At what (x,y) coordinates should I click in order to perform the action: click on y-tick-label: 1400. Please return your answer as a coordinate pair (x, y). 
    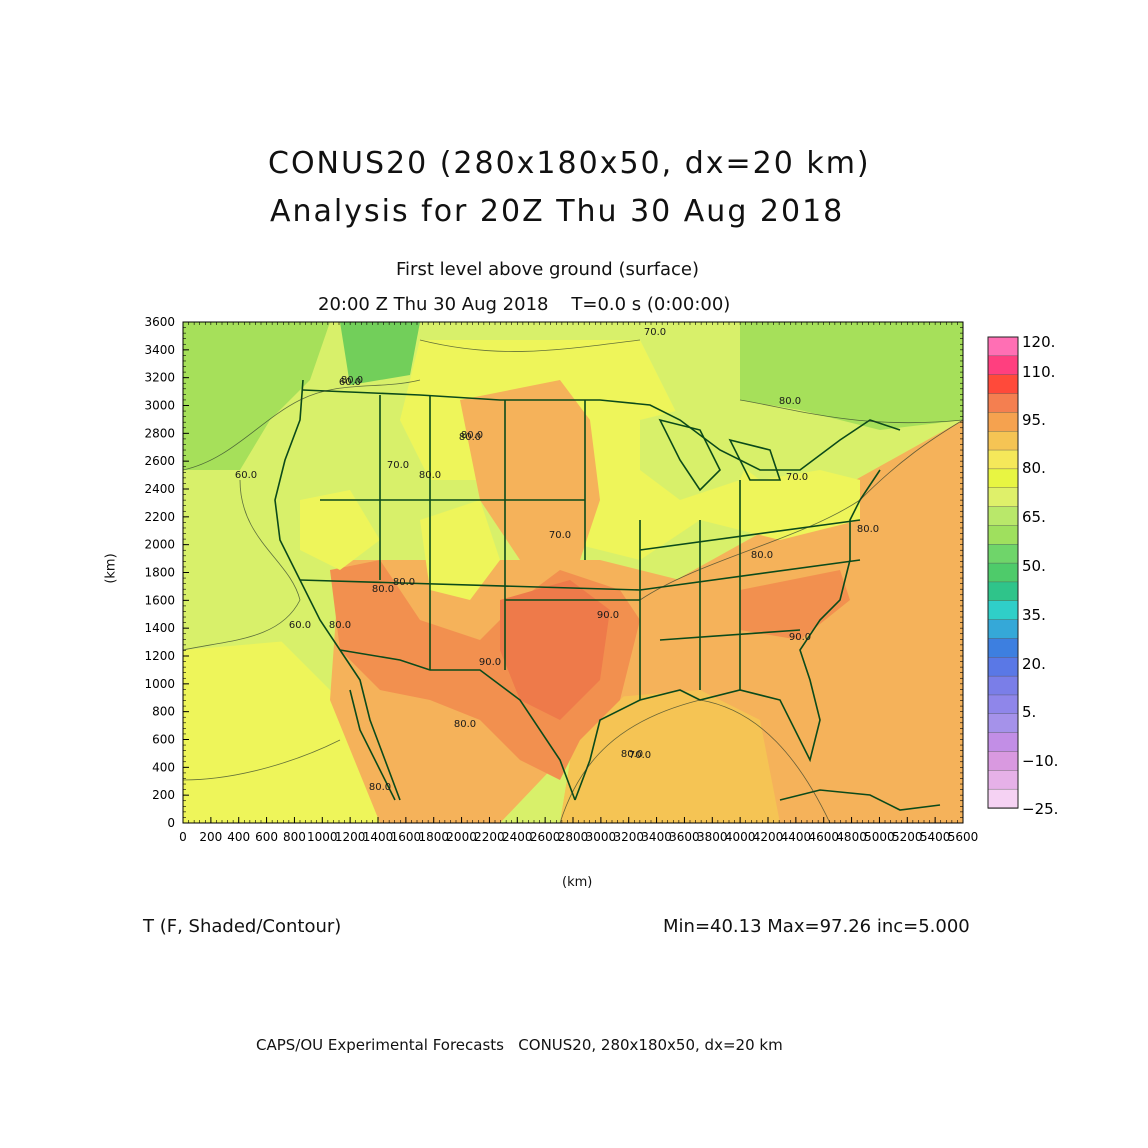
    Looking at the image, I should click on (159, 628).